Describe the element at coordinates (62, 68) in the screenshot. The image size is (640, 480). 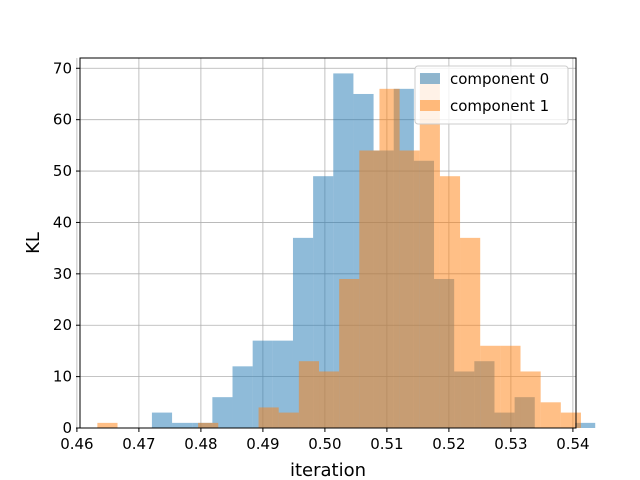
I see `y-tick-label: 70` at that location.